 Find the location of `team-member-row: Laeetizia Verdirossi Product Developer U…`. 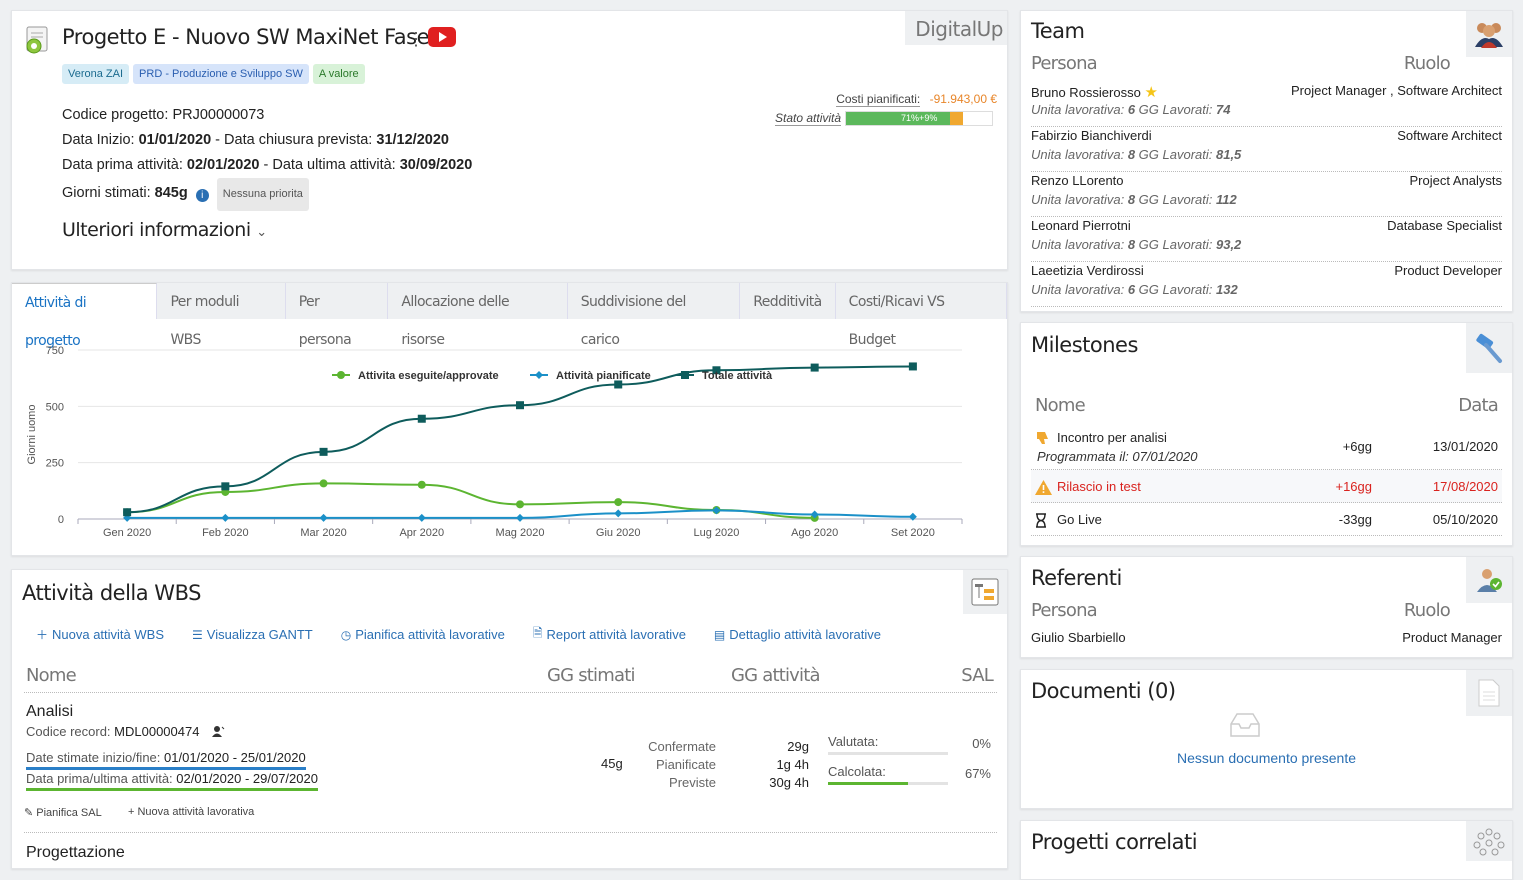

team-member-row: Laeetizia Verdirossi Product Developer U… is located at coordinates (1266, 284).